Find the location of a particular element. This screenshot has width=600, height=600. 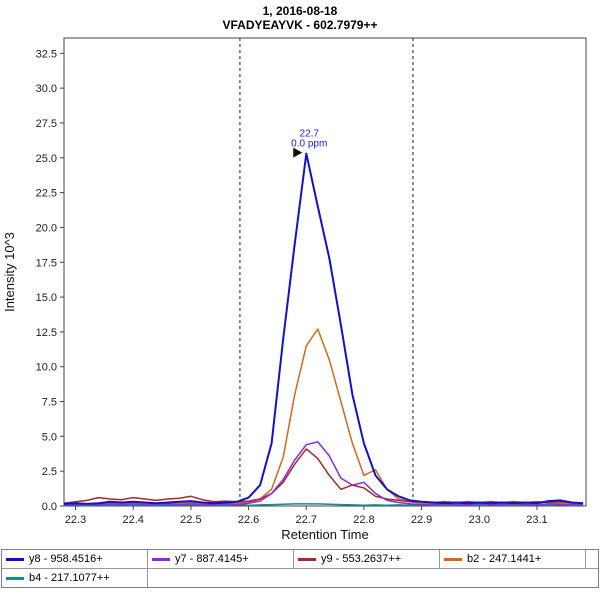

legend-label: y8 - 958.4516+ is located at coordinates (66, 559).